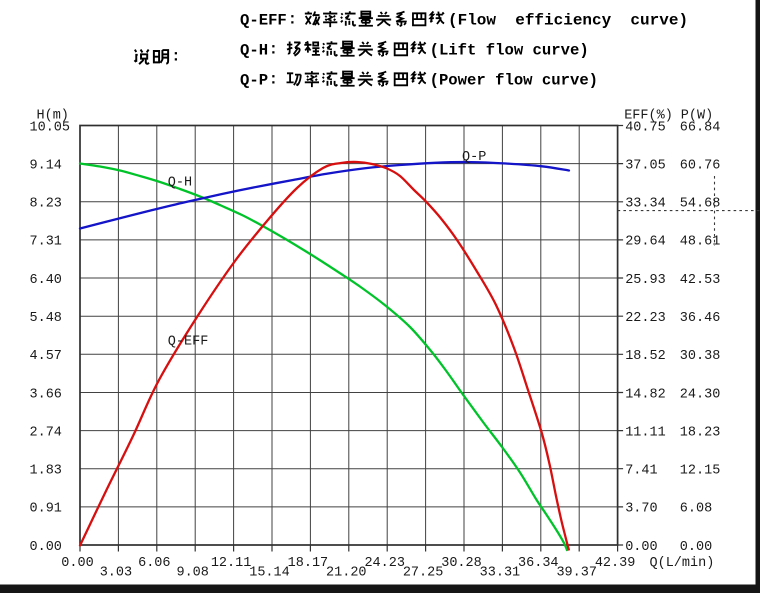 The width and height of the screenshot is (760, 593). Describe the element at coordinates (697, 115) in the screenshot. I see `svg-text: P(W)` at that location.